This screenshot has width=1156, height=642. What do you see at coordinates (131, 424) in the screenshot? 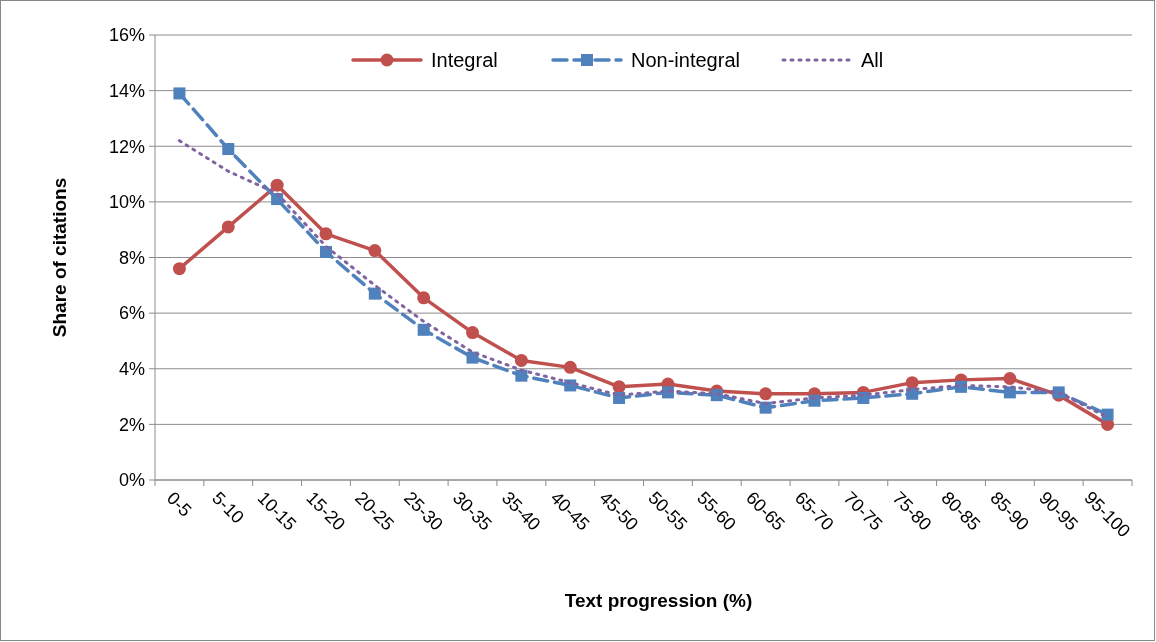
I see `y-tick-label: 2%` at bounding box center [131, 424].